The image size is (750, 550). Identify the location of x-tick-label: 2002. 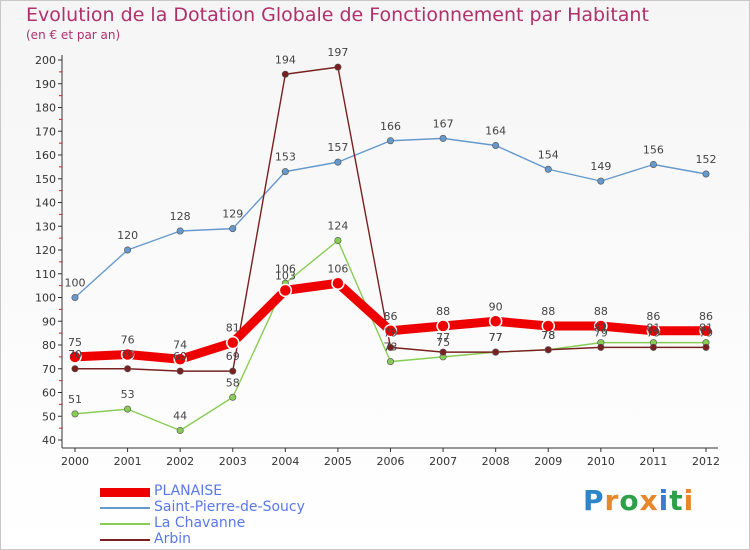
(180, 461).